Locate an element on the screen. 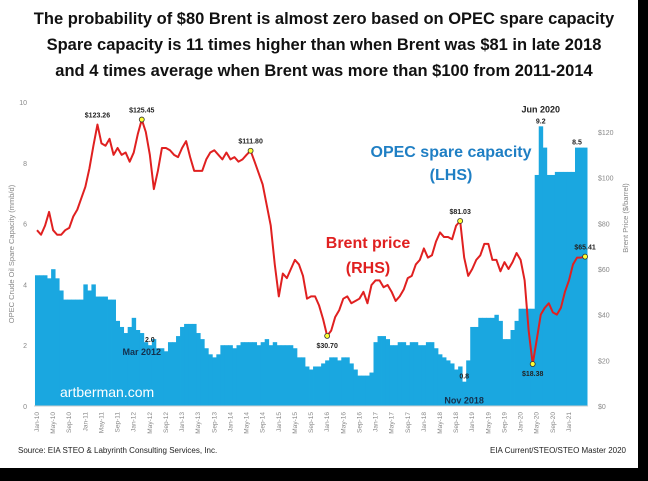 The image size is (648, 481). x-axis-tick-label: Jan-20 is located at coordinates (521, 422).